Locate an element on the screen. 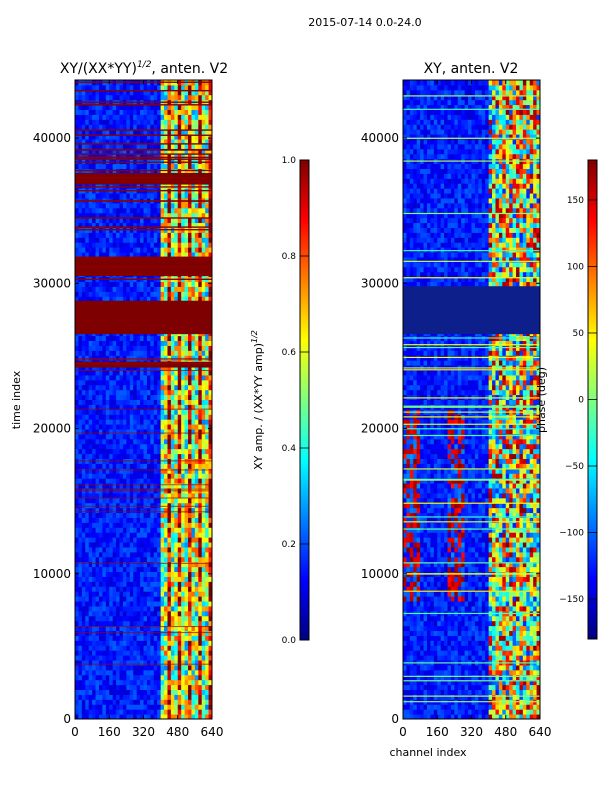  right-colorbar-label: phase (deg) is located at coordinates (541, 400).